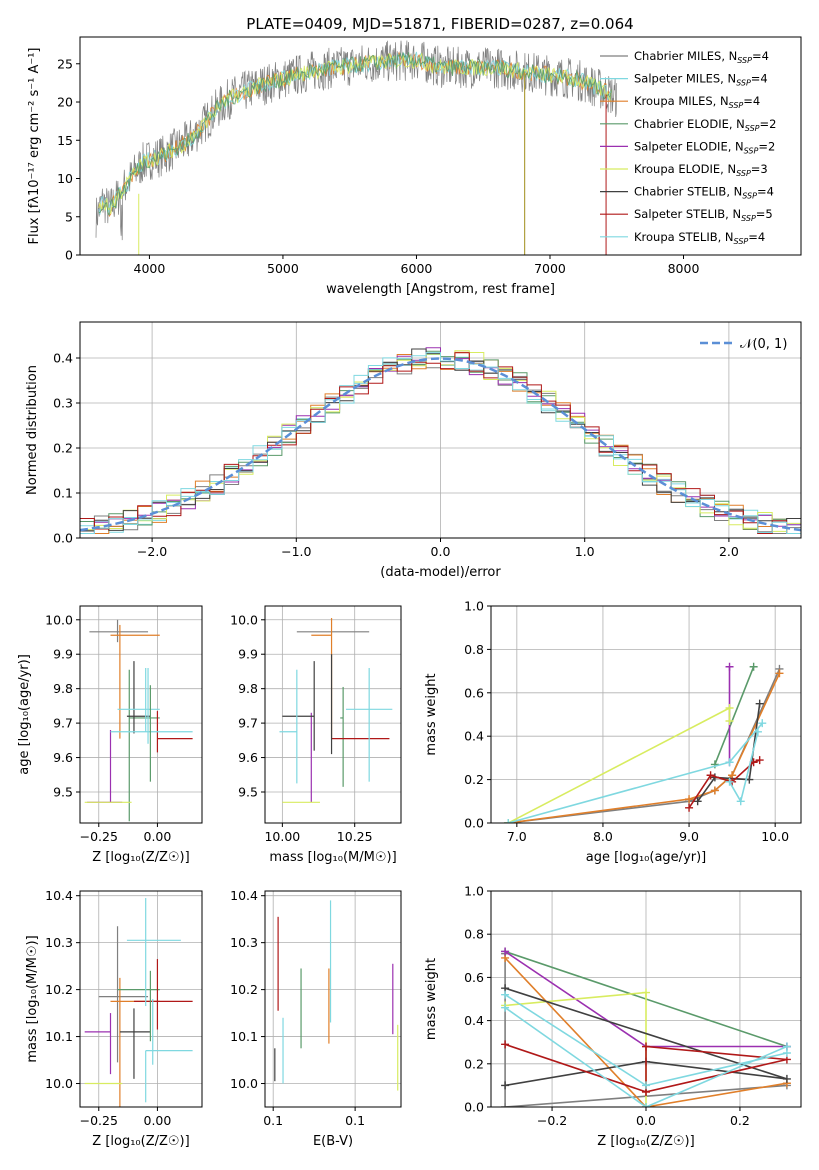 This screenshot has width=819, height=1170. I want to click on histogram-step, so click(440, 443).